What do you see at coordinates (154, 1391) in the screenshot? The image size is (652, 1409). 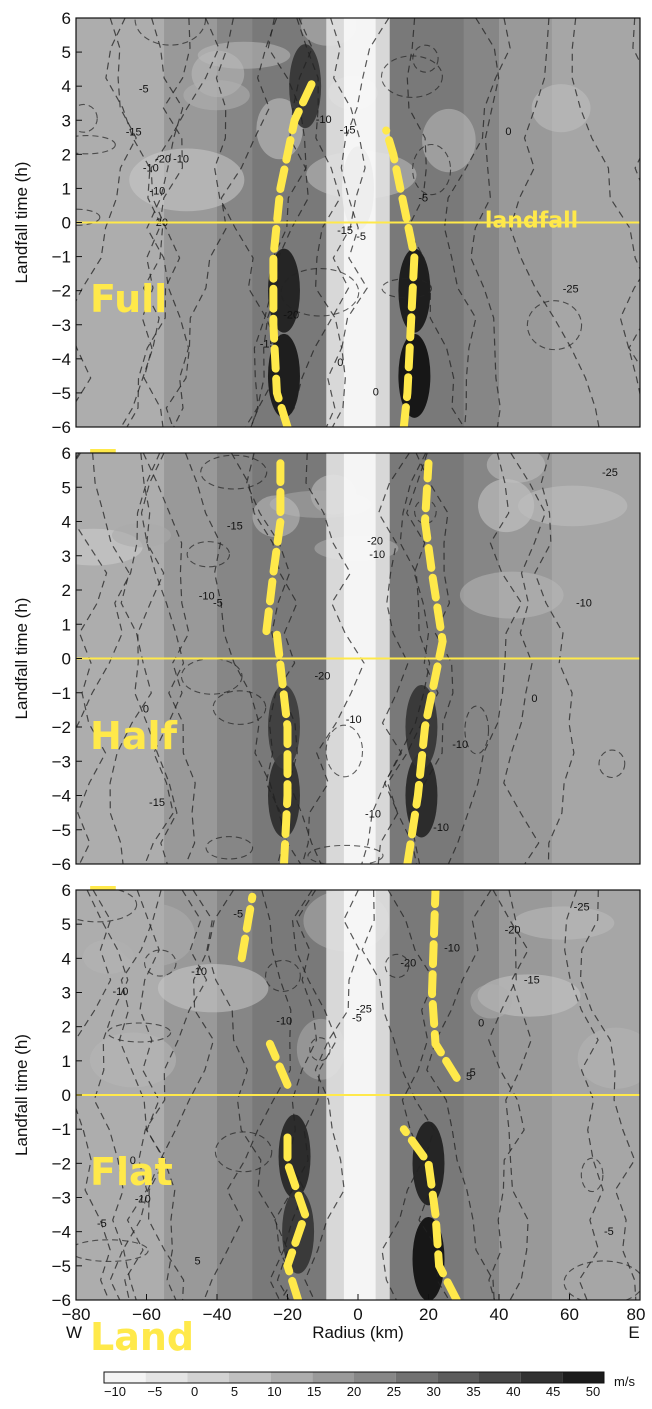 I see `colorbar-tick-label: −5` at bounding box center [154, 1391].